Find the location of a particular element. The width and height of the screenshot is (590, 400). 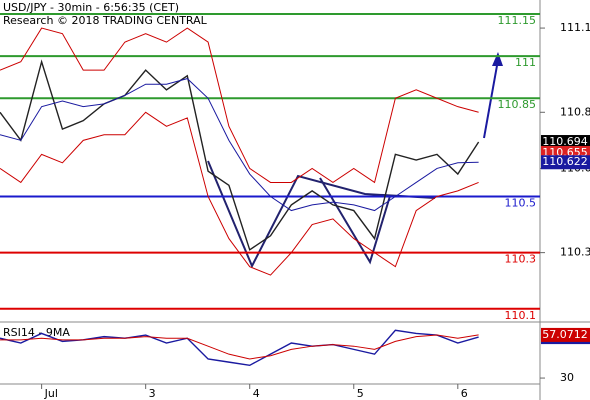

level-label: 110.1 is located at coordinates (521, 315).